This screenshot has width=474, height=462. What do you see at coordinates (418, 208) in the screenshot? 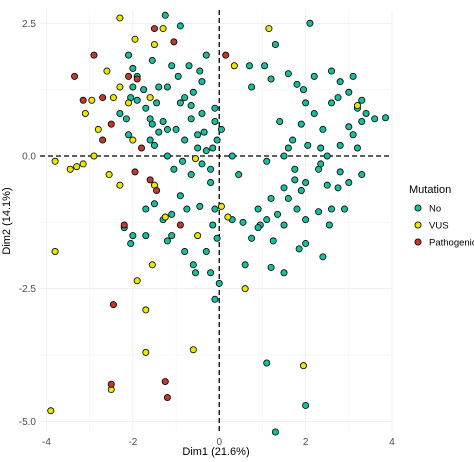
I see `legend-key-no` at bounding box center [418, 208].